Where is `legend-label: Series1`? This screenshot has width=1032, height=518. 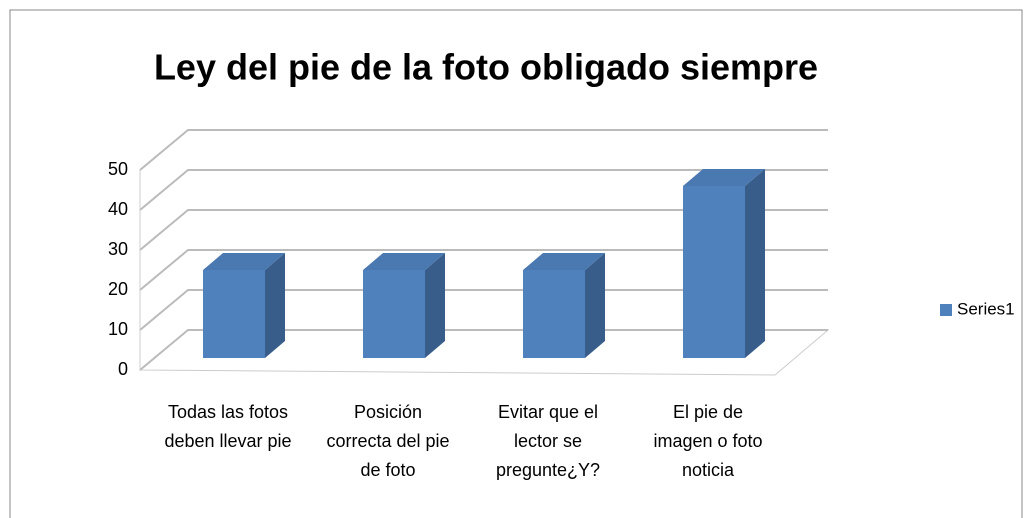 legend-label: Series1 is located at coordinates (986, 308).